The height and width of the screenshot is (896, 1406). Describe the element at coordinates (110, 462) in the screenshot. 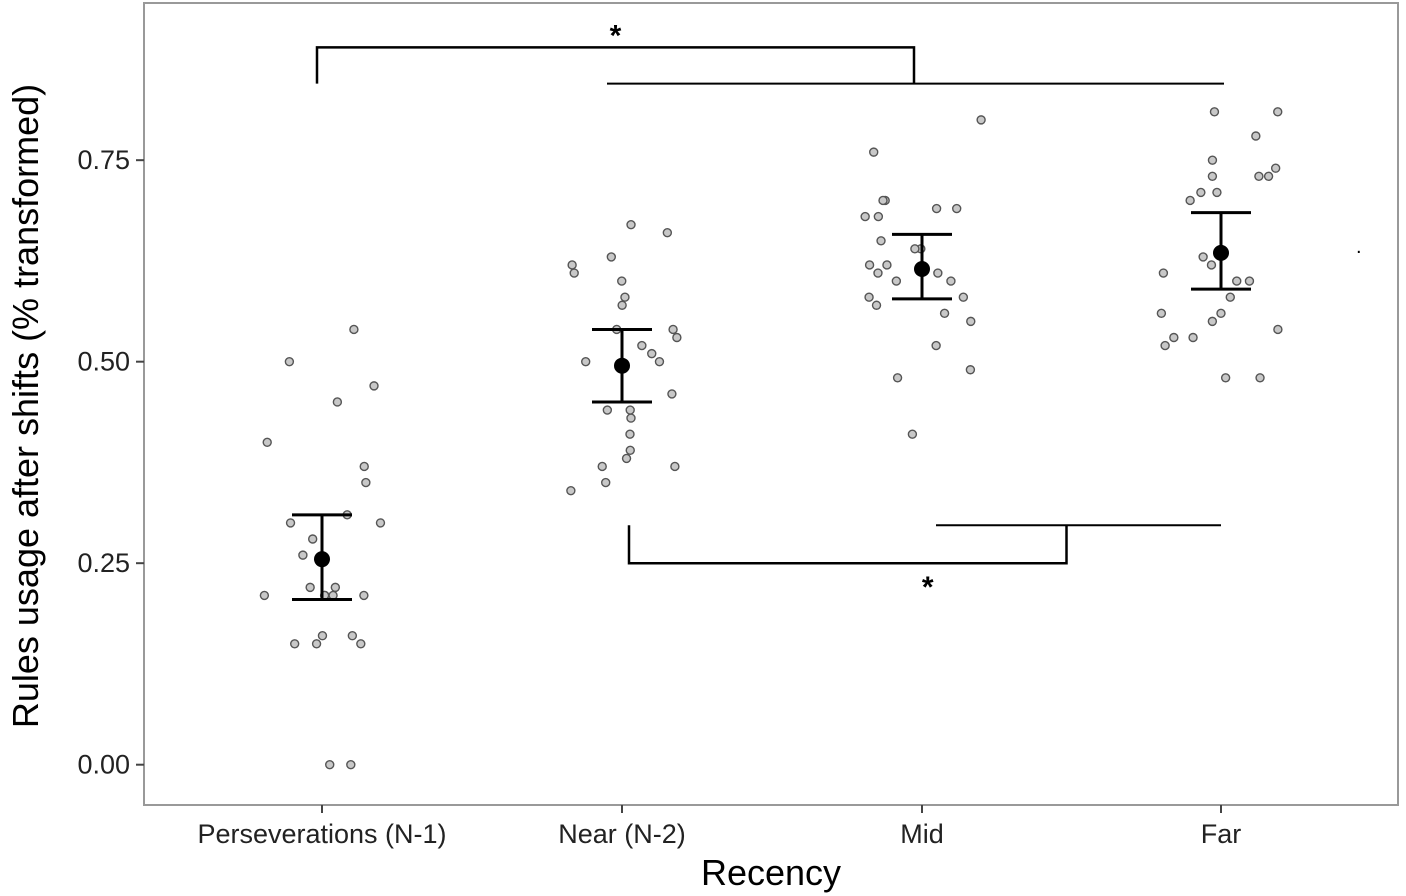

I see `y-axis: 0.00 0.25 0.50 0.75` at that location.